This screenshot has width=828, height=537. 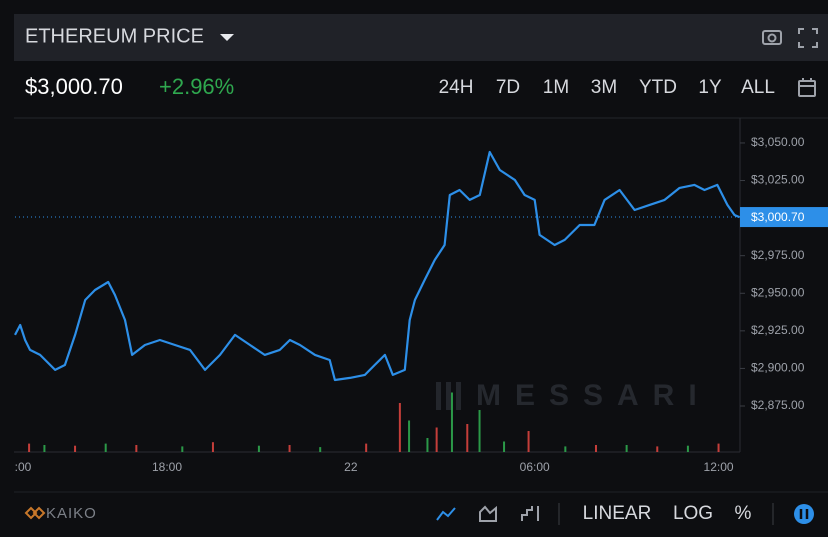 What do you see at coordinates (667, 513) in the screenshot?
I see `scale-selector: LINEAR LOG%` at bounding box center [667, 513].